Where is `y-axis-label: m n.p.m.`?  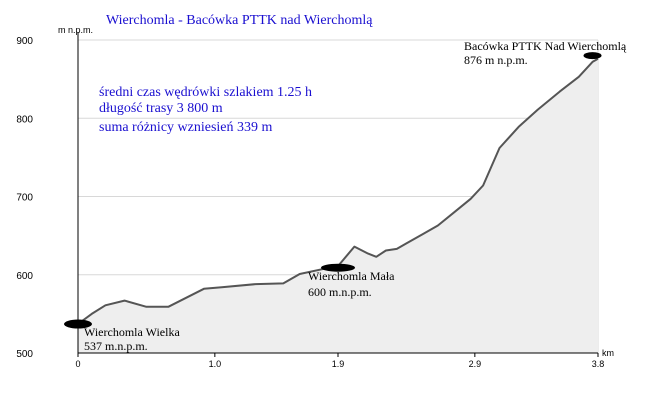 y-axis-label: m n.p.m. is located at coordinates (75, 30).